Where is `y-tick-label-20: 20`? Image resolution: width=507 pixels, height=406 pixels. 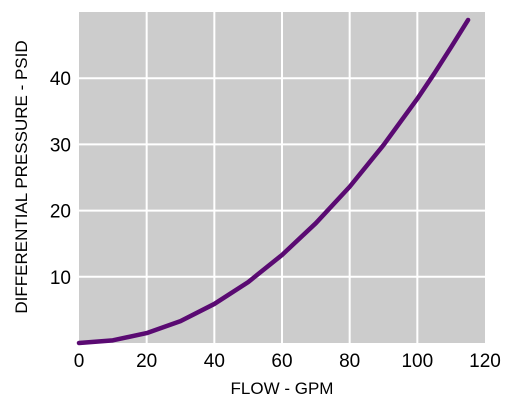 y-tick-label-20: 20 is located at coordinates (60, 212).